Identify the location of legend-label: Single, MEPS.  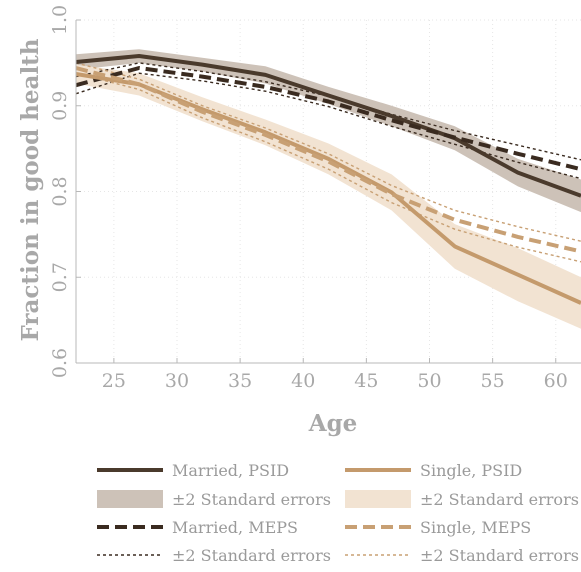
(475, 527).